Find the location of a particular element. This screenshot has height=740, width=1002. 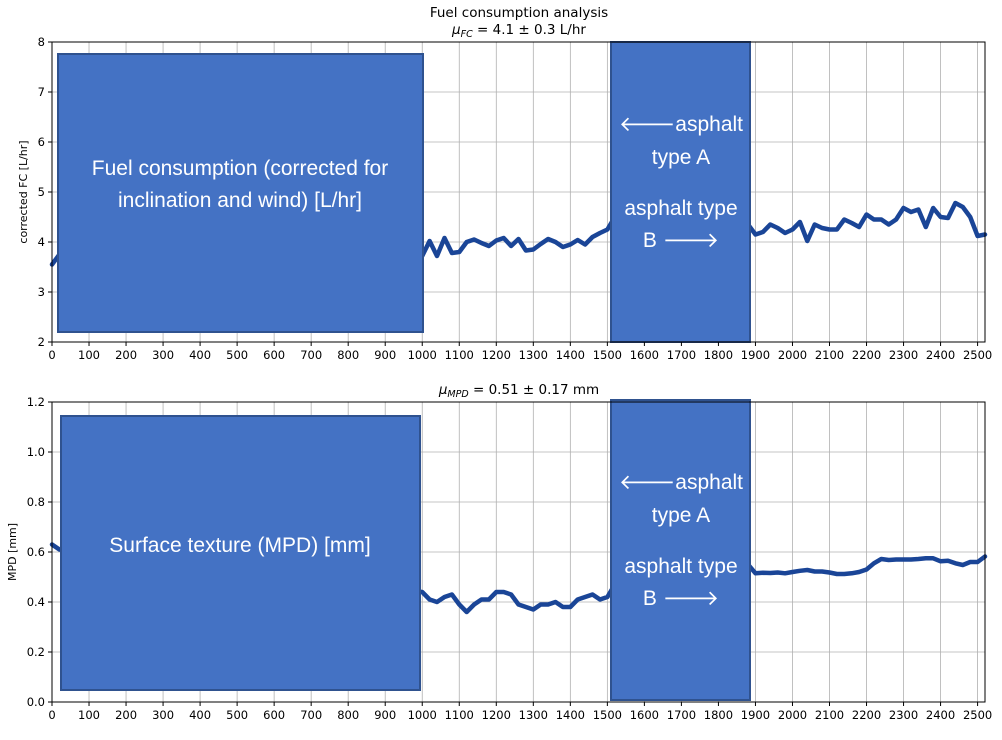

surface-texture-label-box is located at coordinates (240, 553).